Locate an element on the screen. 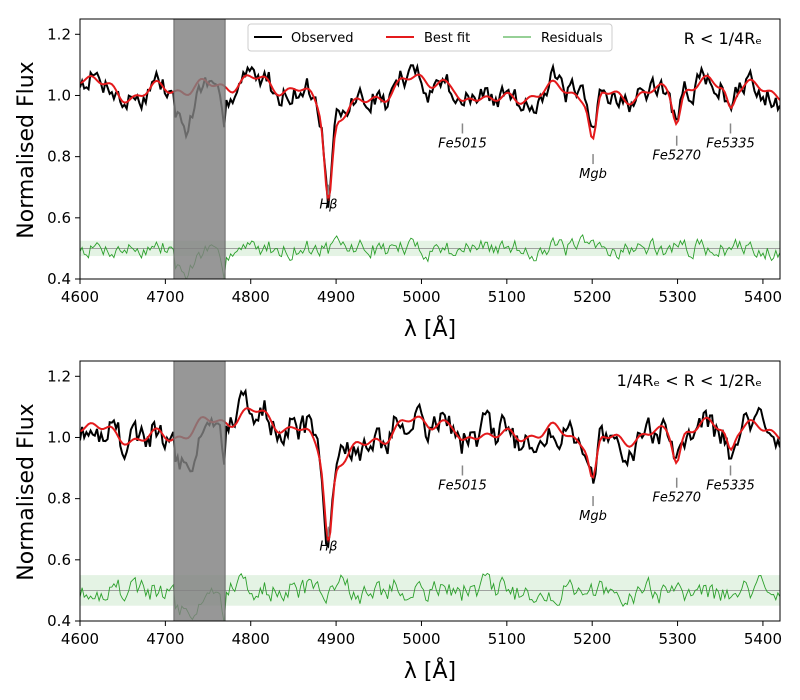 This screenshot has width=800, height=700. panel-bottom-x-axis-title: λ [Å] is located at coordinates (430, 670).